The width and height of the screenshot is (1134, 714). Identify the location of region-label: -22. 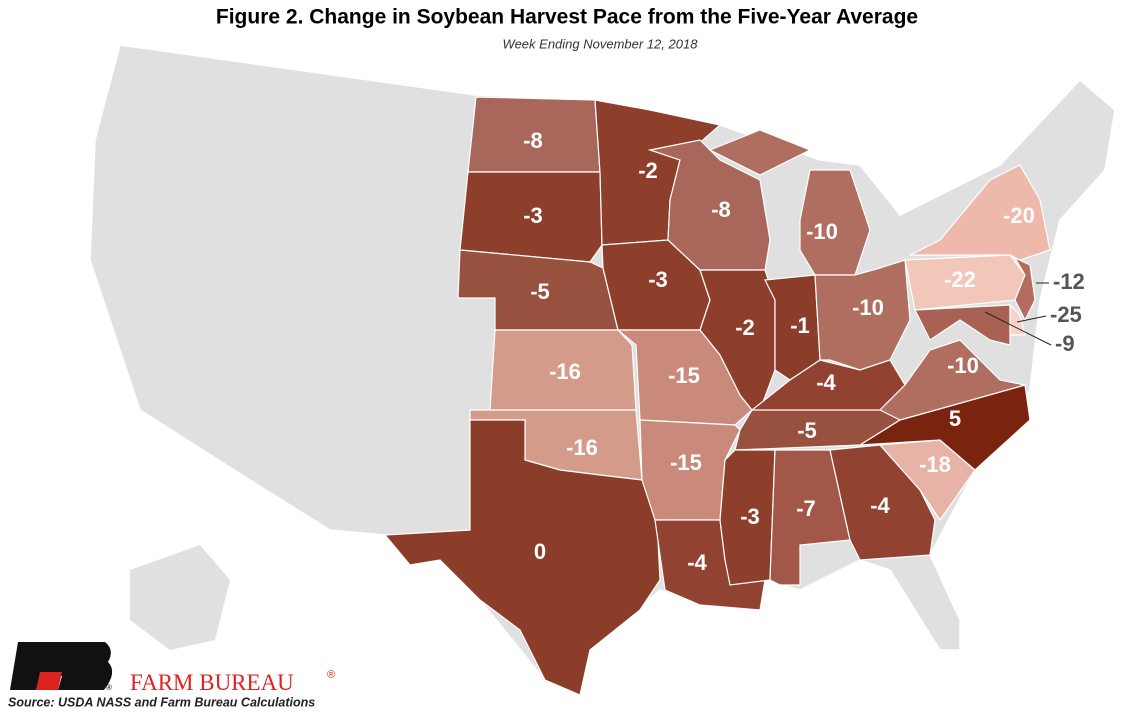
(960, 279).